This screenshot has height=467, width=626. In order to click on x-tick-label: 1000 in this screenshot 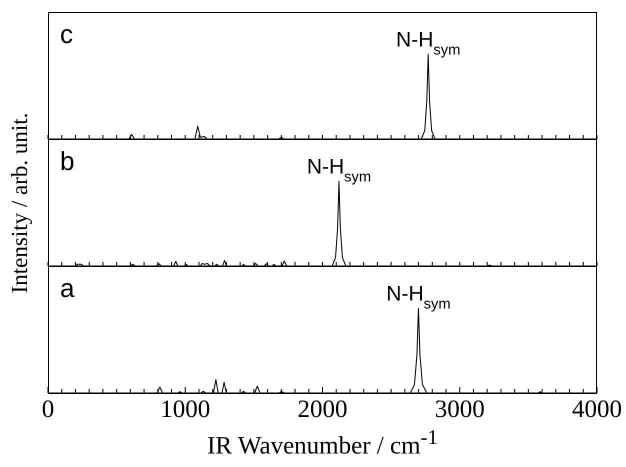, I will do `click(185, 409)`.